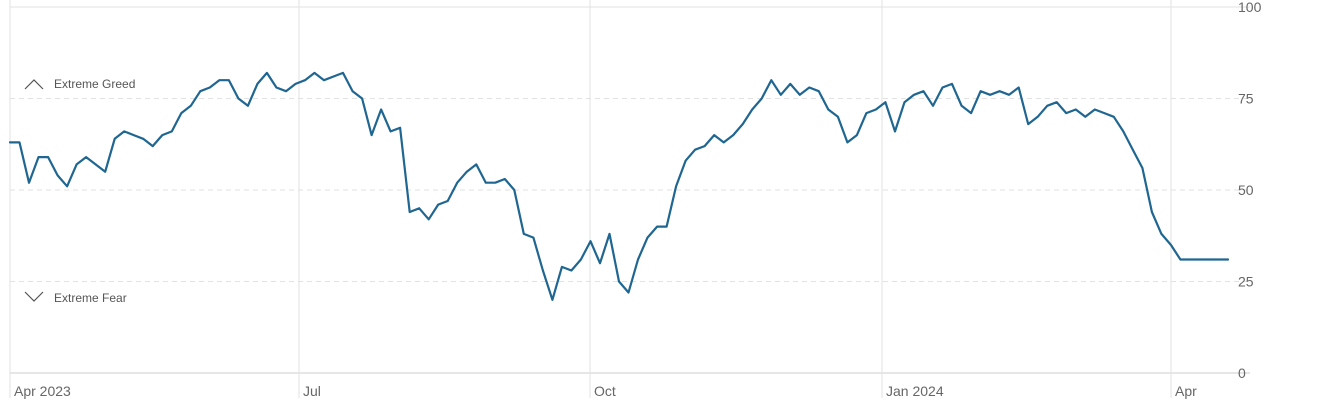 Image resolution: width=1318 pixels, height=408 pixels. Describe the element at coordinates (1246, 190) in the screenshot. I see `y-tick-label: 50` at that location.